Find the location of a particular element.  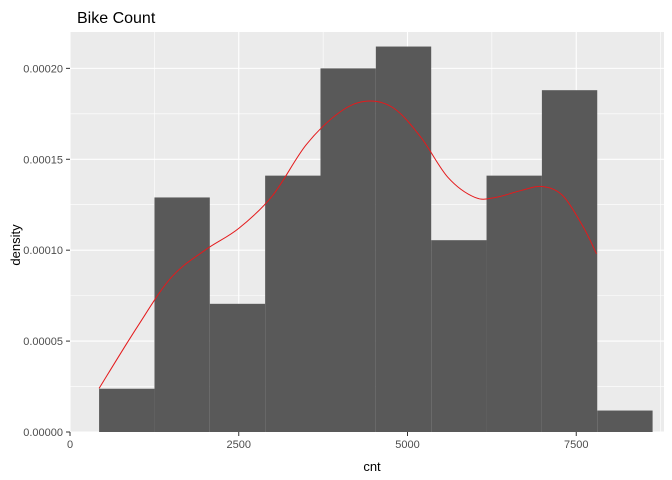

y-tick-label: 0.00015 is located at coordinates (43, 160).